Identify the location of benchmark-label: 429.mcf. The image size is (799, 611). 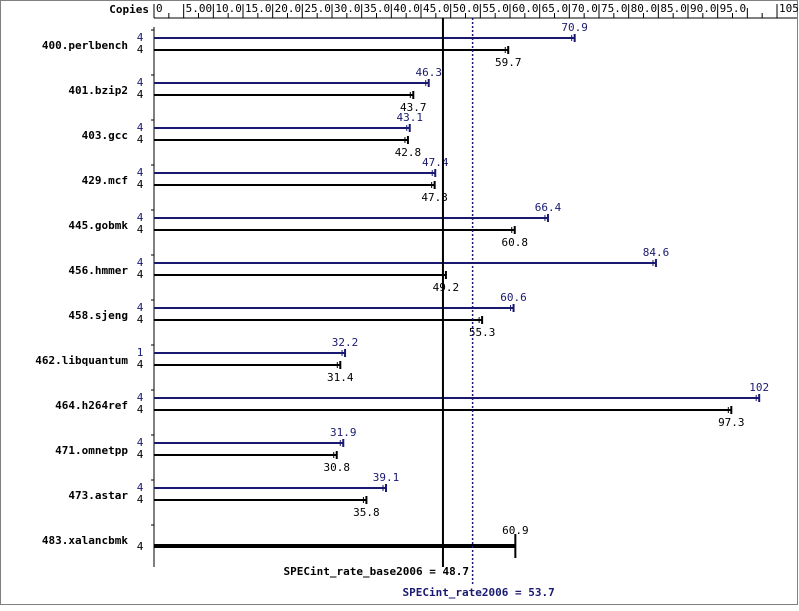
(105, 180).